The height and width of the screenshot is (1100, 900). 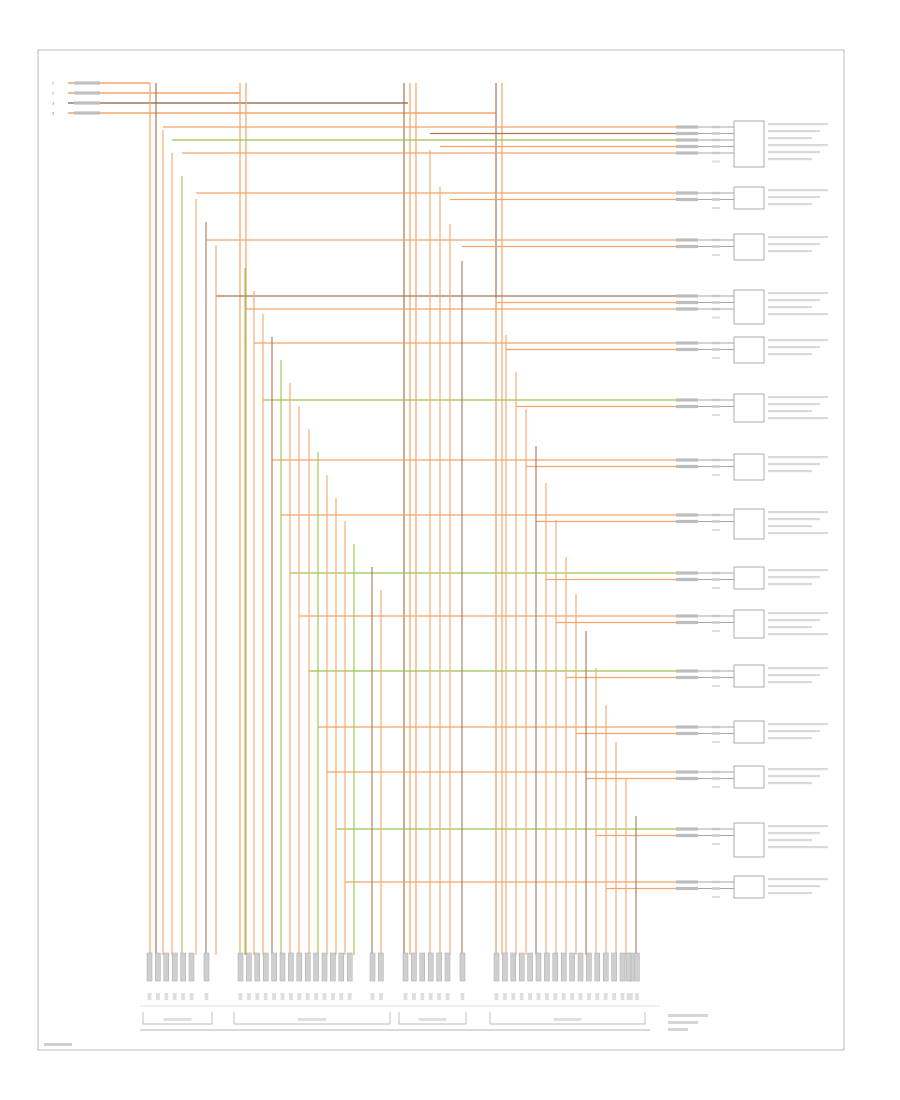 What do you see at coordinates (678, 1029) in the screenshot?
I see `connector-block-label` at bounding box center [678, 1029].